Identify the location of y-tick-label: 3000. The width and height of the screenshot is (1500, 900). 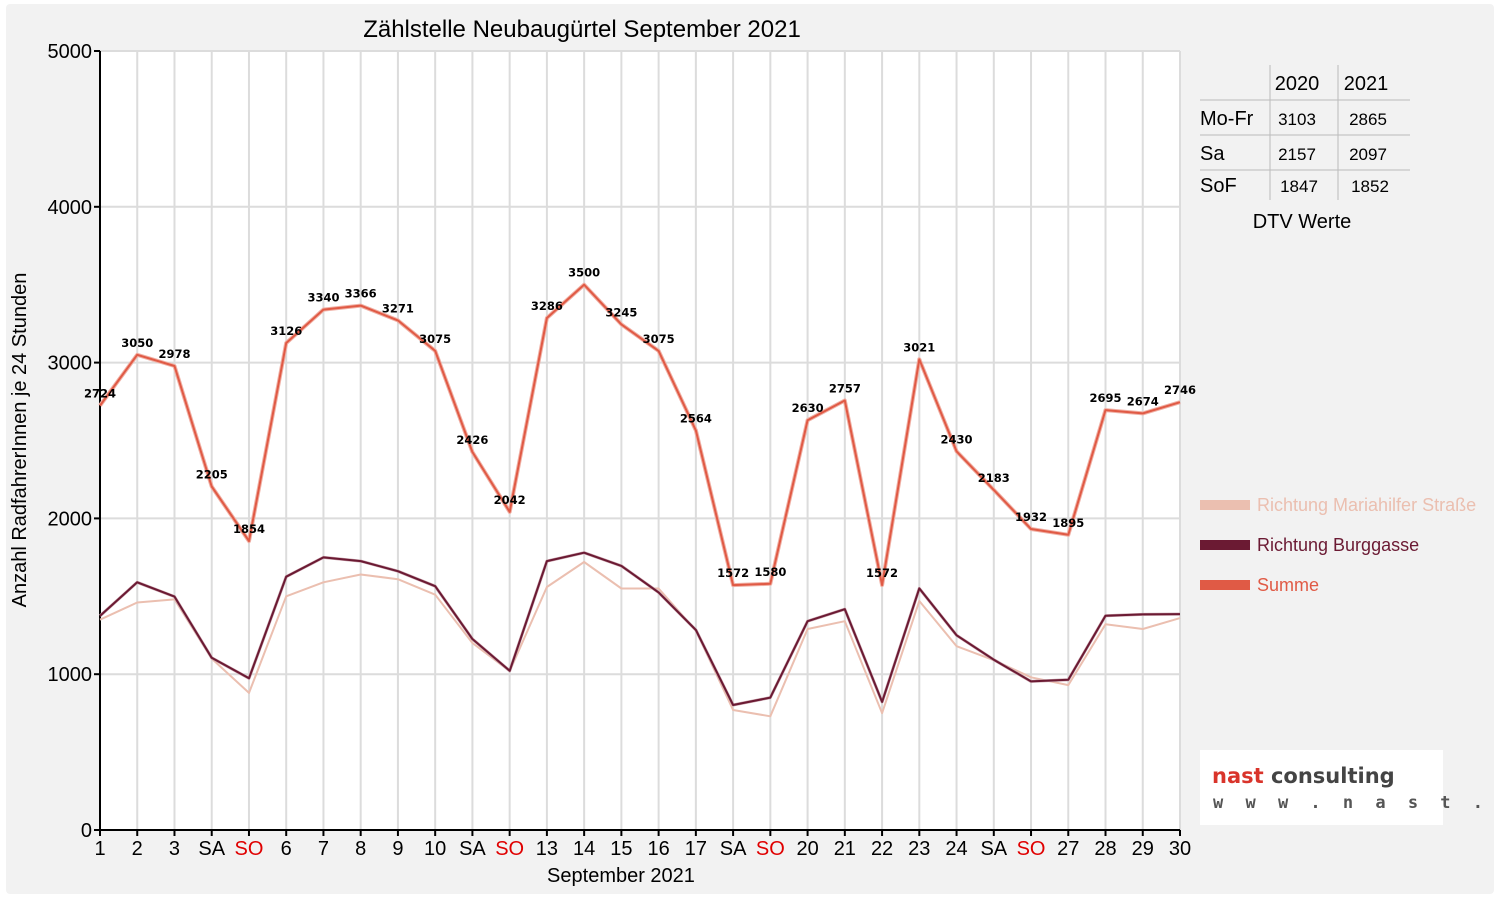
(70, 364).